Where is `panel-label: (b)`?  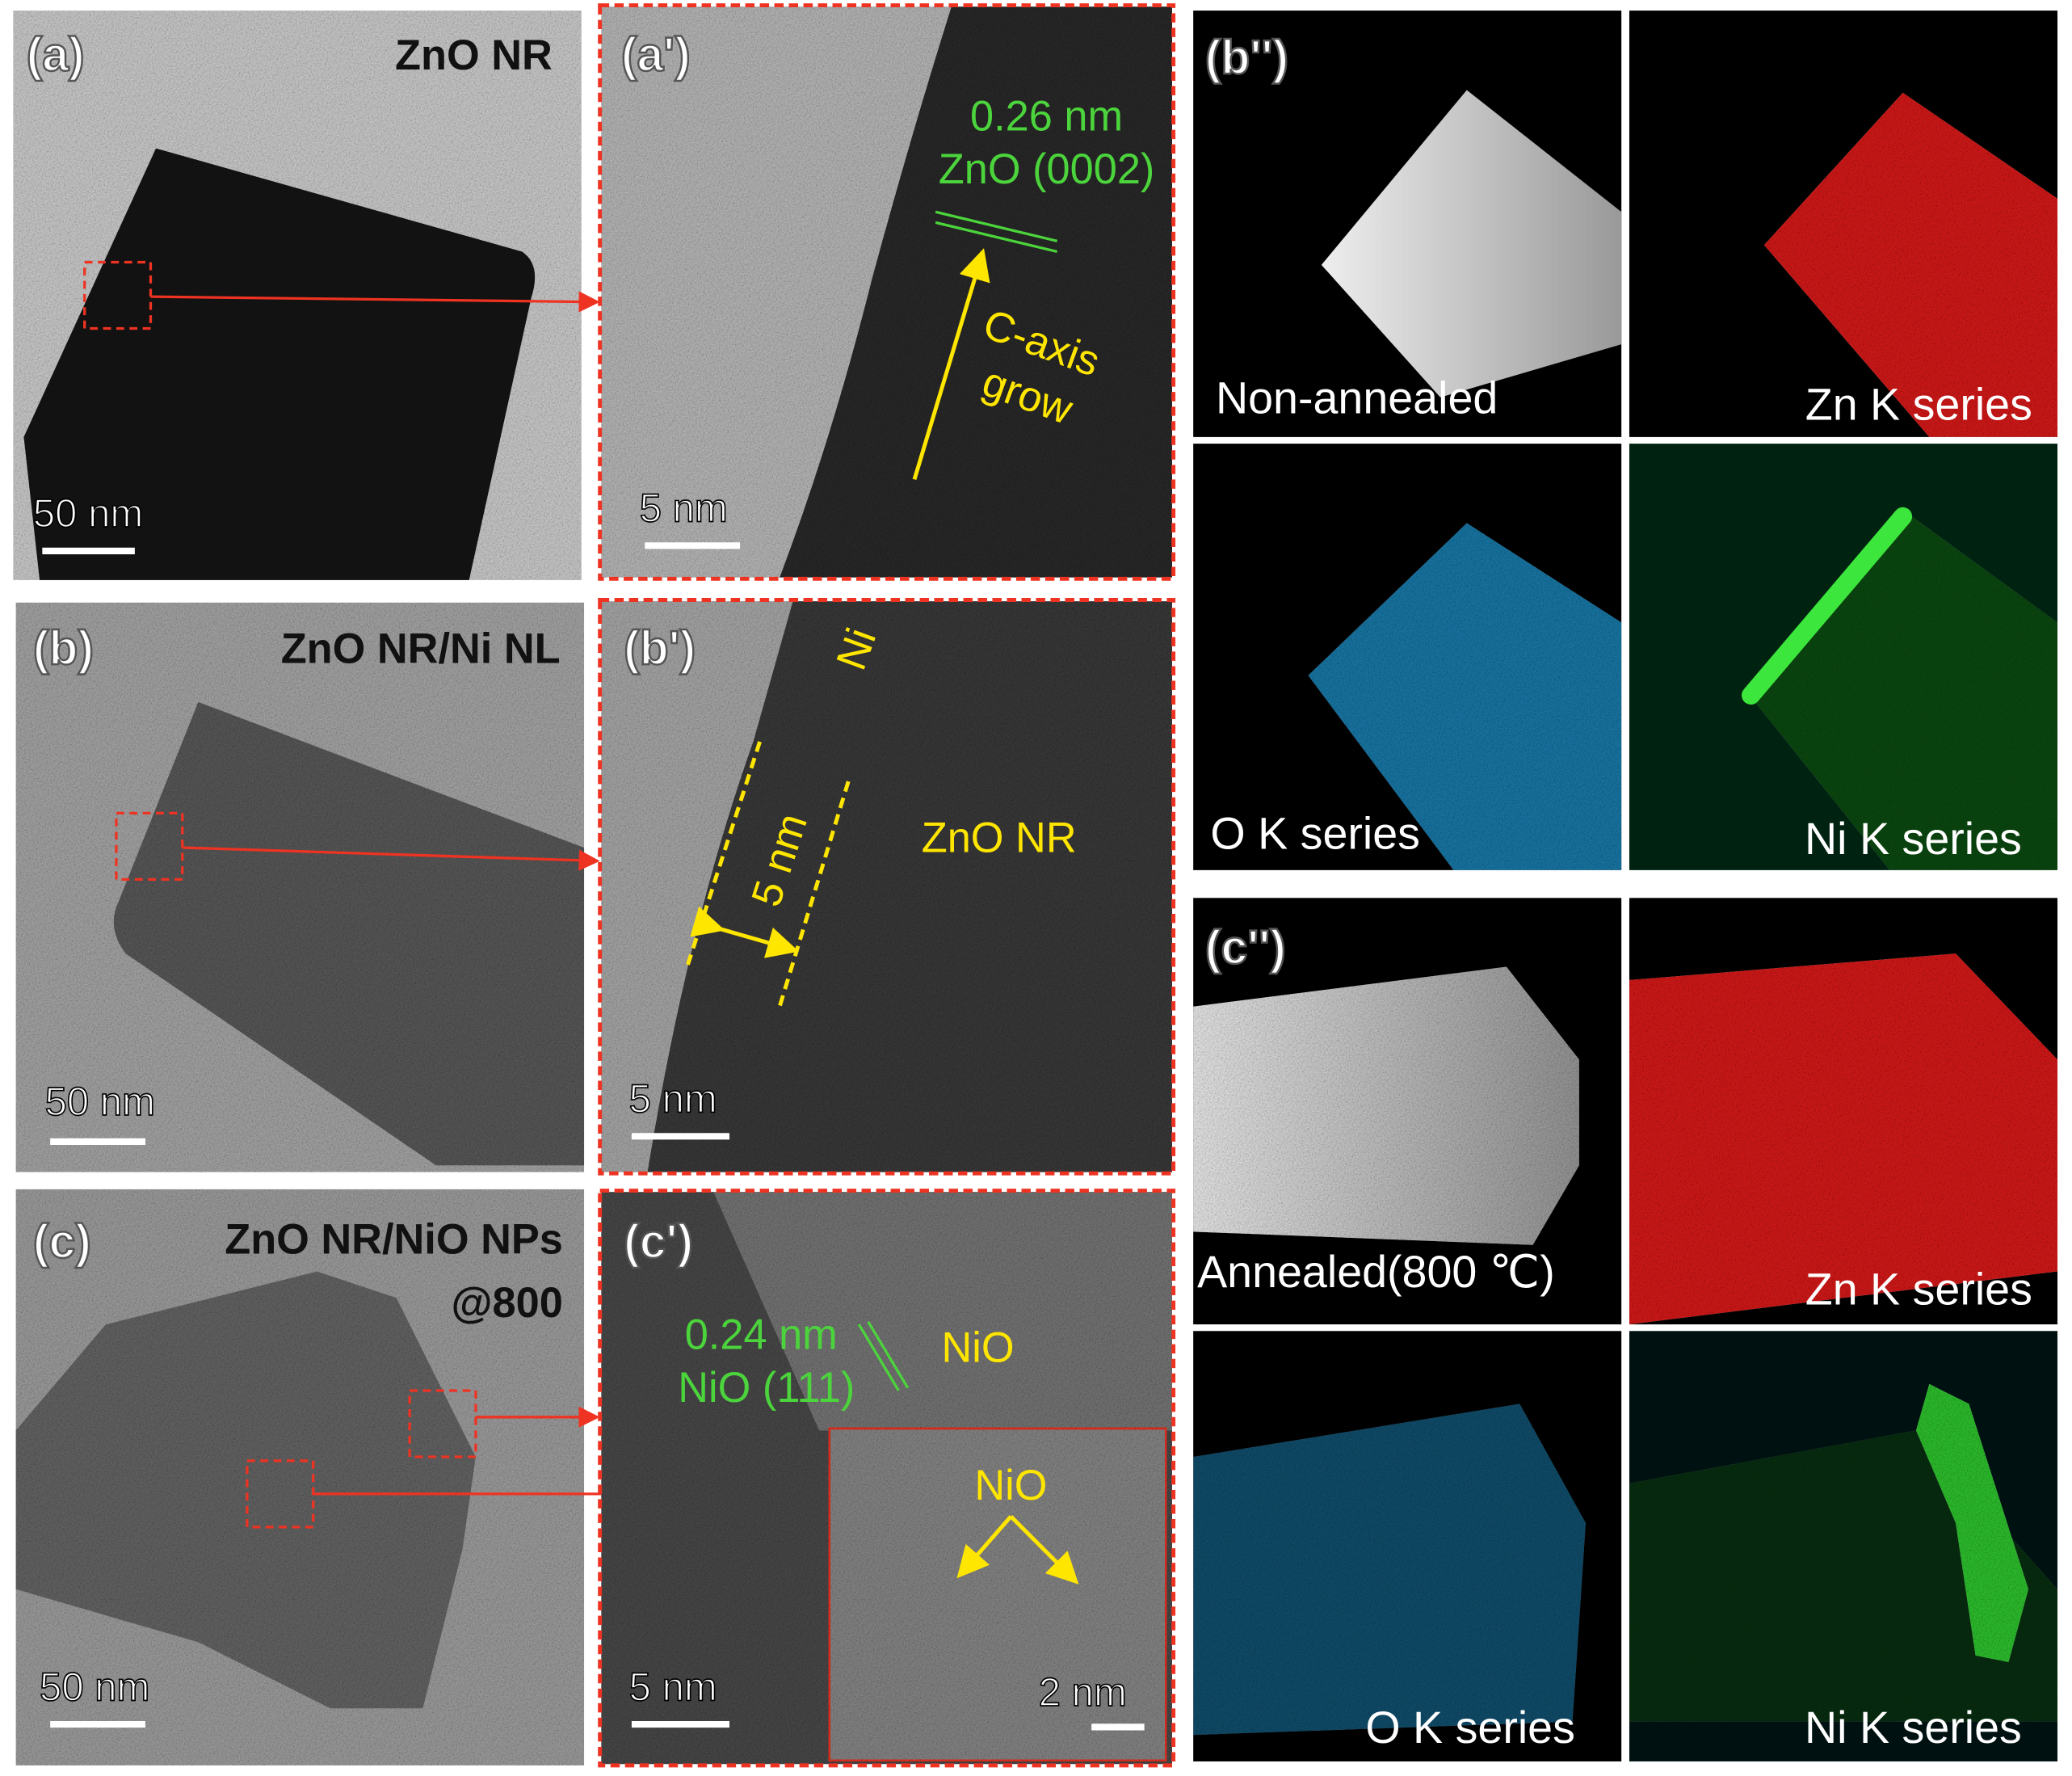 panel-label: (b) is located at coordinates (63, 648).